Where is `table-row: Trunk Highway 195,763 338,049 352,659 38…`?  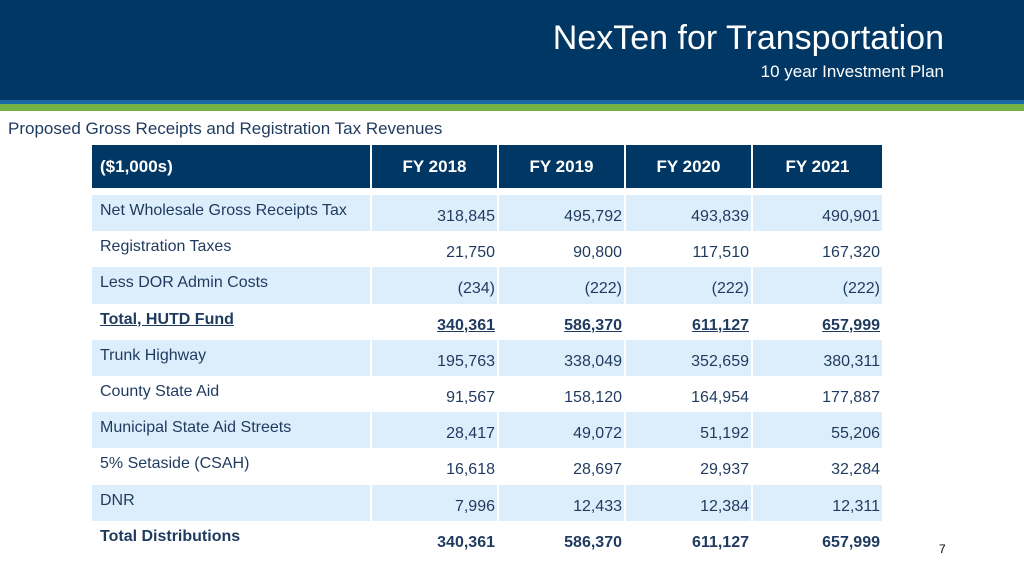
table-row: Trunk Highway 195,763 338,049 352,659 38… is located at coordinates (487, 357).